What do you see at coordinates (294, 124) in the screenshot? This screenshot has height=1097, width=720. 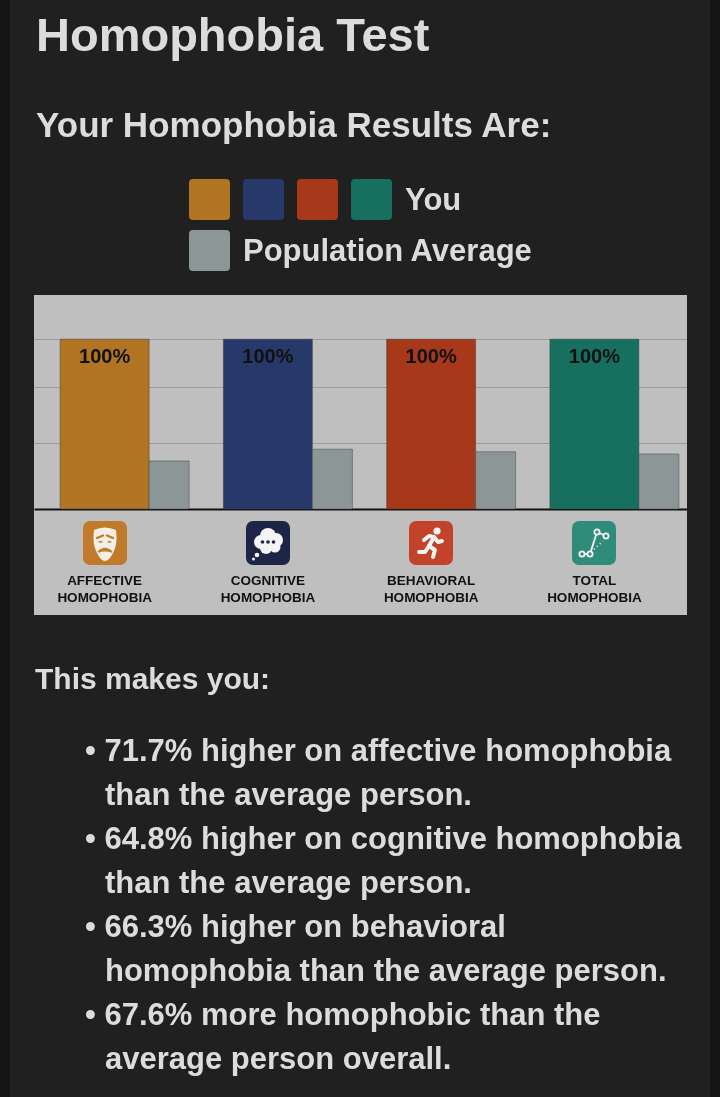 I see `chart-subtitle: Your Homophobia Results Are:` at bounding box center [294, 124].